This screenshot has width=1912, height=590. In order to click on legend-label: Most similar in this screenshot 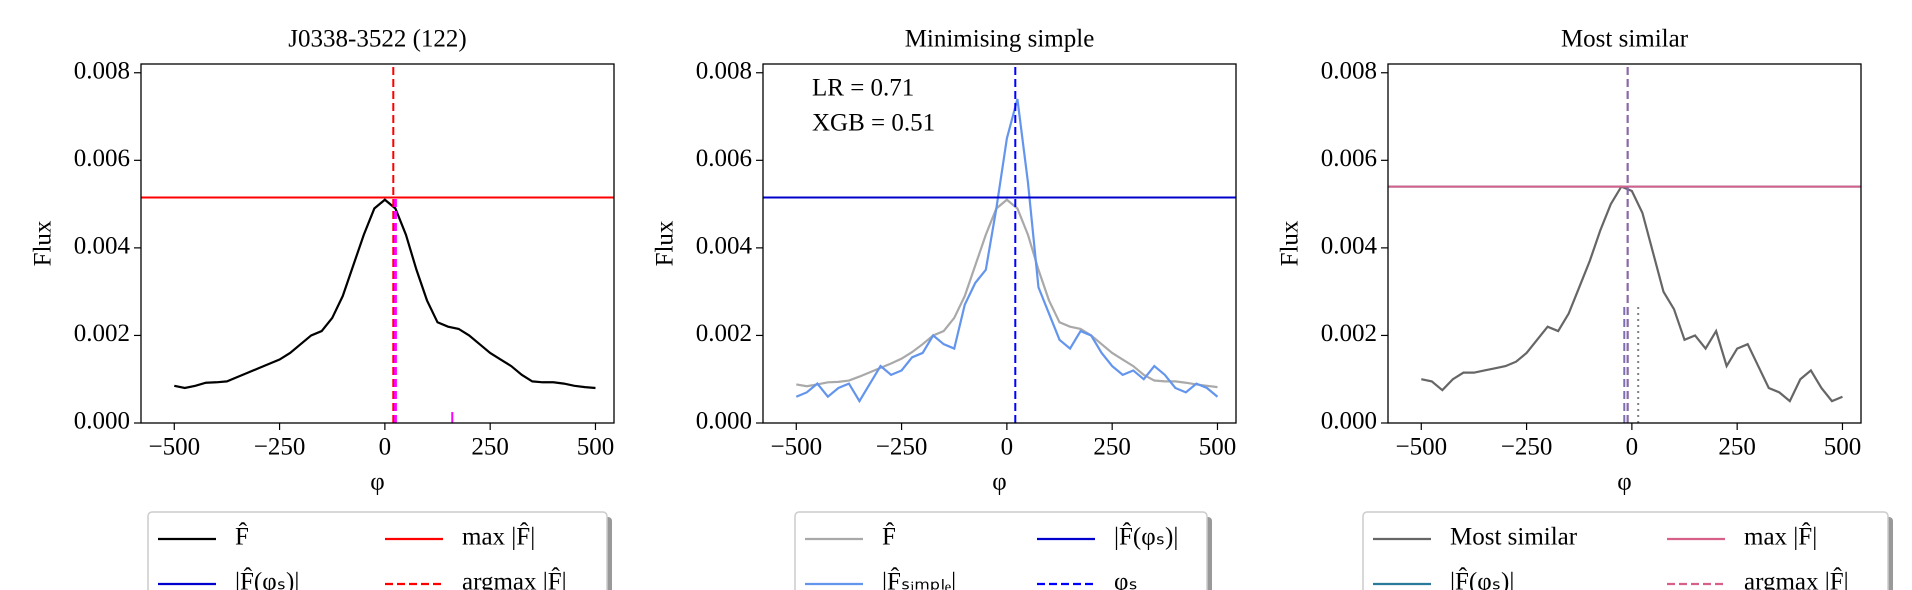, I will do `click(1514, 537)`.